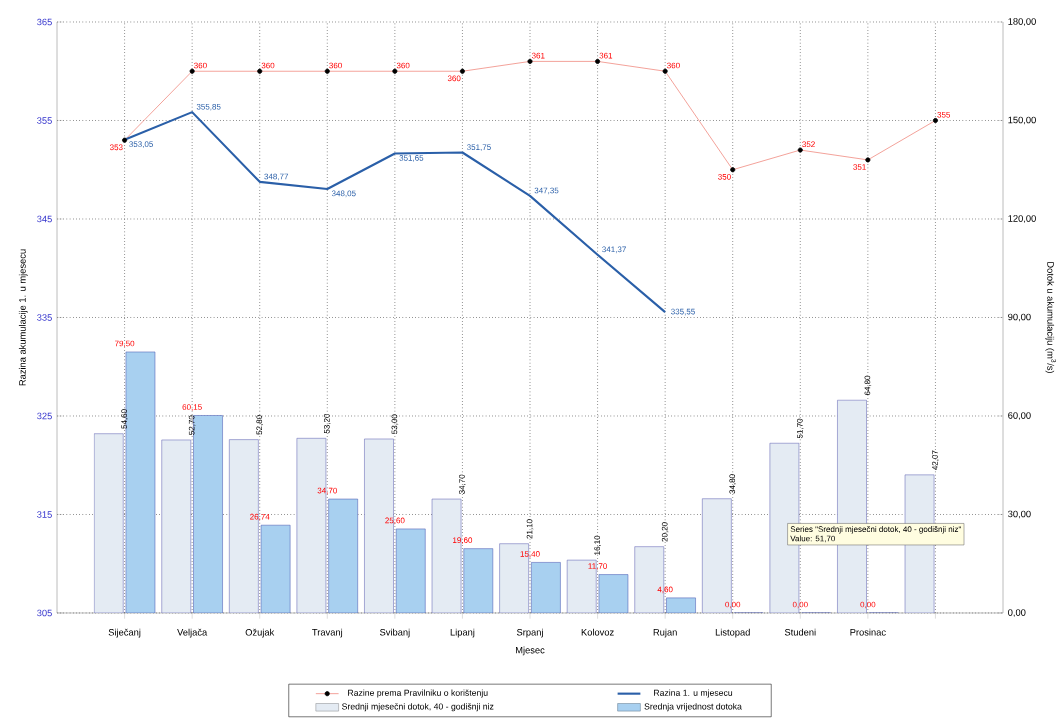 Image resolution: width=1057 pixels, height=720 pixels. What do you see at coordinates (529, 633) in the screenshot?
I see `x-tick-label: Srpanj` at bounding box center [529, 633].